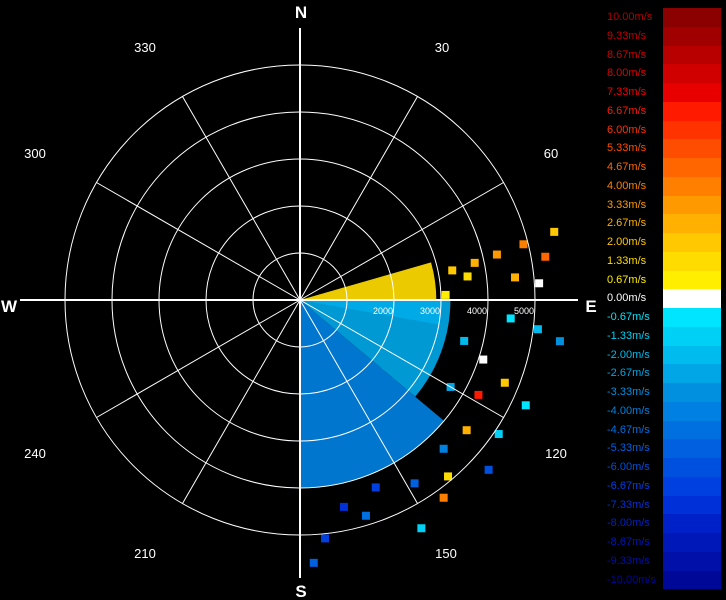 This screenshot has height=600, width=726. Describe the element at coordinates (663, 542) in the screenshot. I see `colorbar-entry: -8.67m/s` at that location.